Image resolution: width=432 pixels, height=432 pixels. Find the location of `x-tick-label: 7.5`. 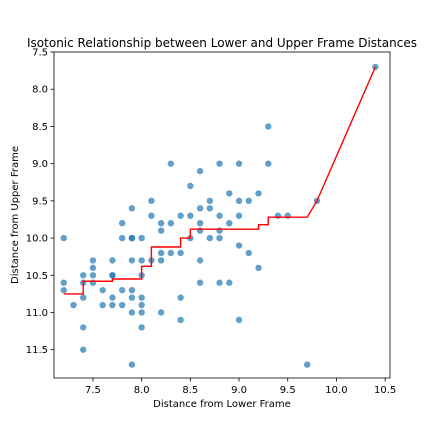

x-tick-label: 7.5 is located at coordinates (93, 390).